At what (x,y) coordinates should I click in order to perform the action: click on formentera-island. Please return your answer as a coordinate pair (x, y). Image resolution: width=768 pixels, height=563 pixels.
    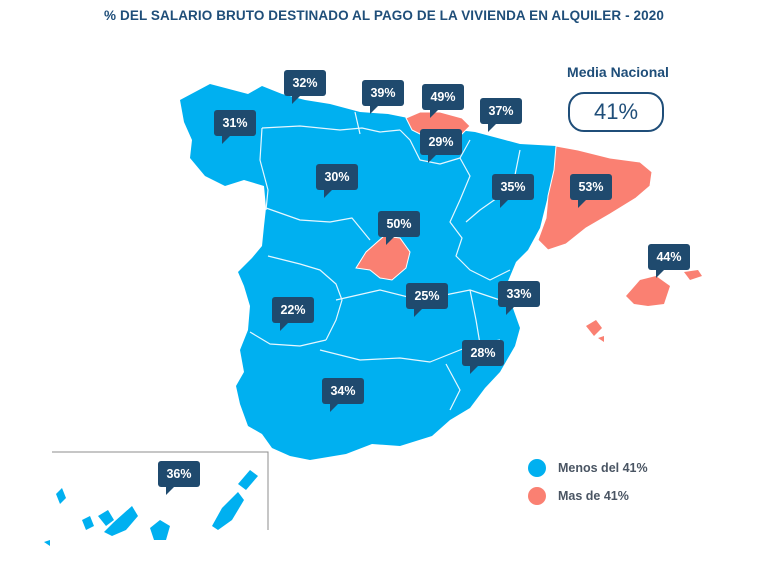
    Looking at the image, I should click on (601, 339).